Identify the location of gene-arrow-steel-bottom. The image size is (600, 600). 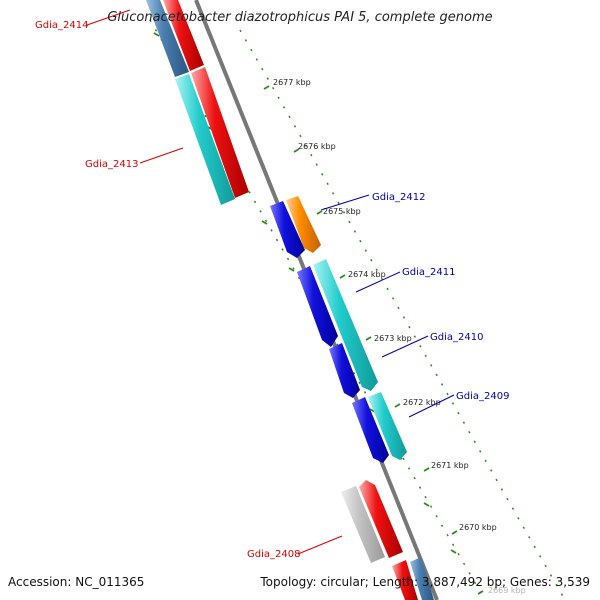
(422, 578).